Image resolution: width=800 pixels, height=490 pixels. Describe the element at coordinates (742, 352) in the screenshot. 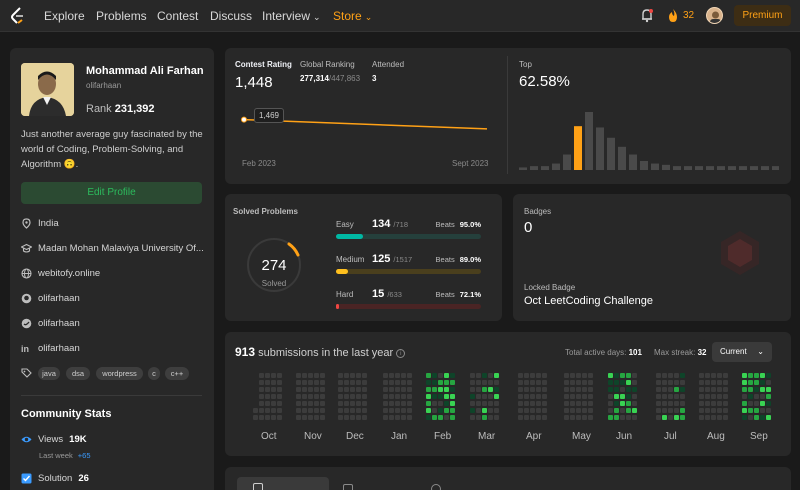

I see `year-select: Current ⌄` at that location.